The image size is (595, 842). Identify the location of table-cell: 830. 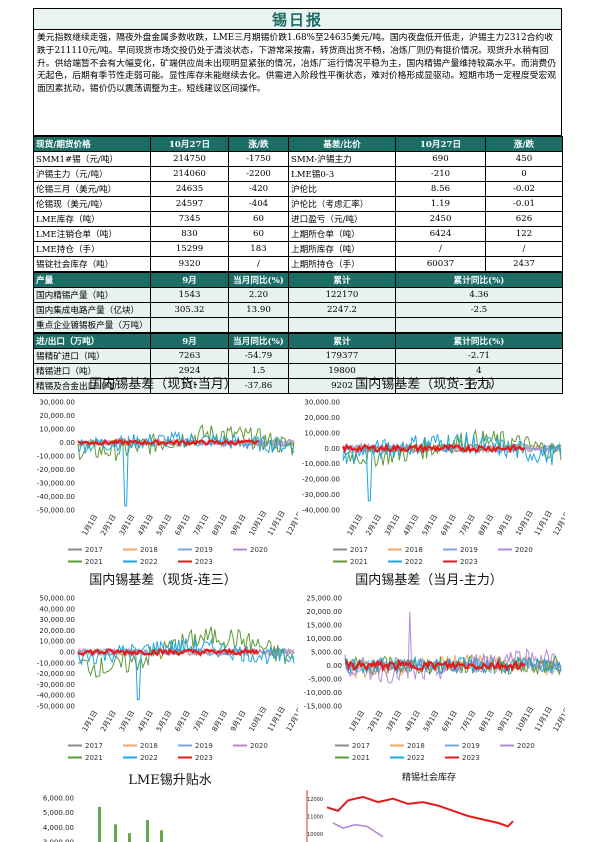
(189, 234).